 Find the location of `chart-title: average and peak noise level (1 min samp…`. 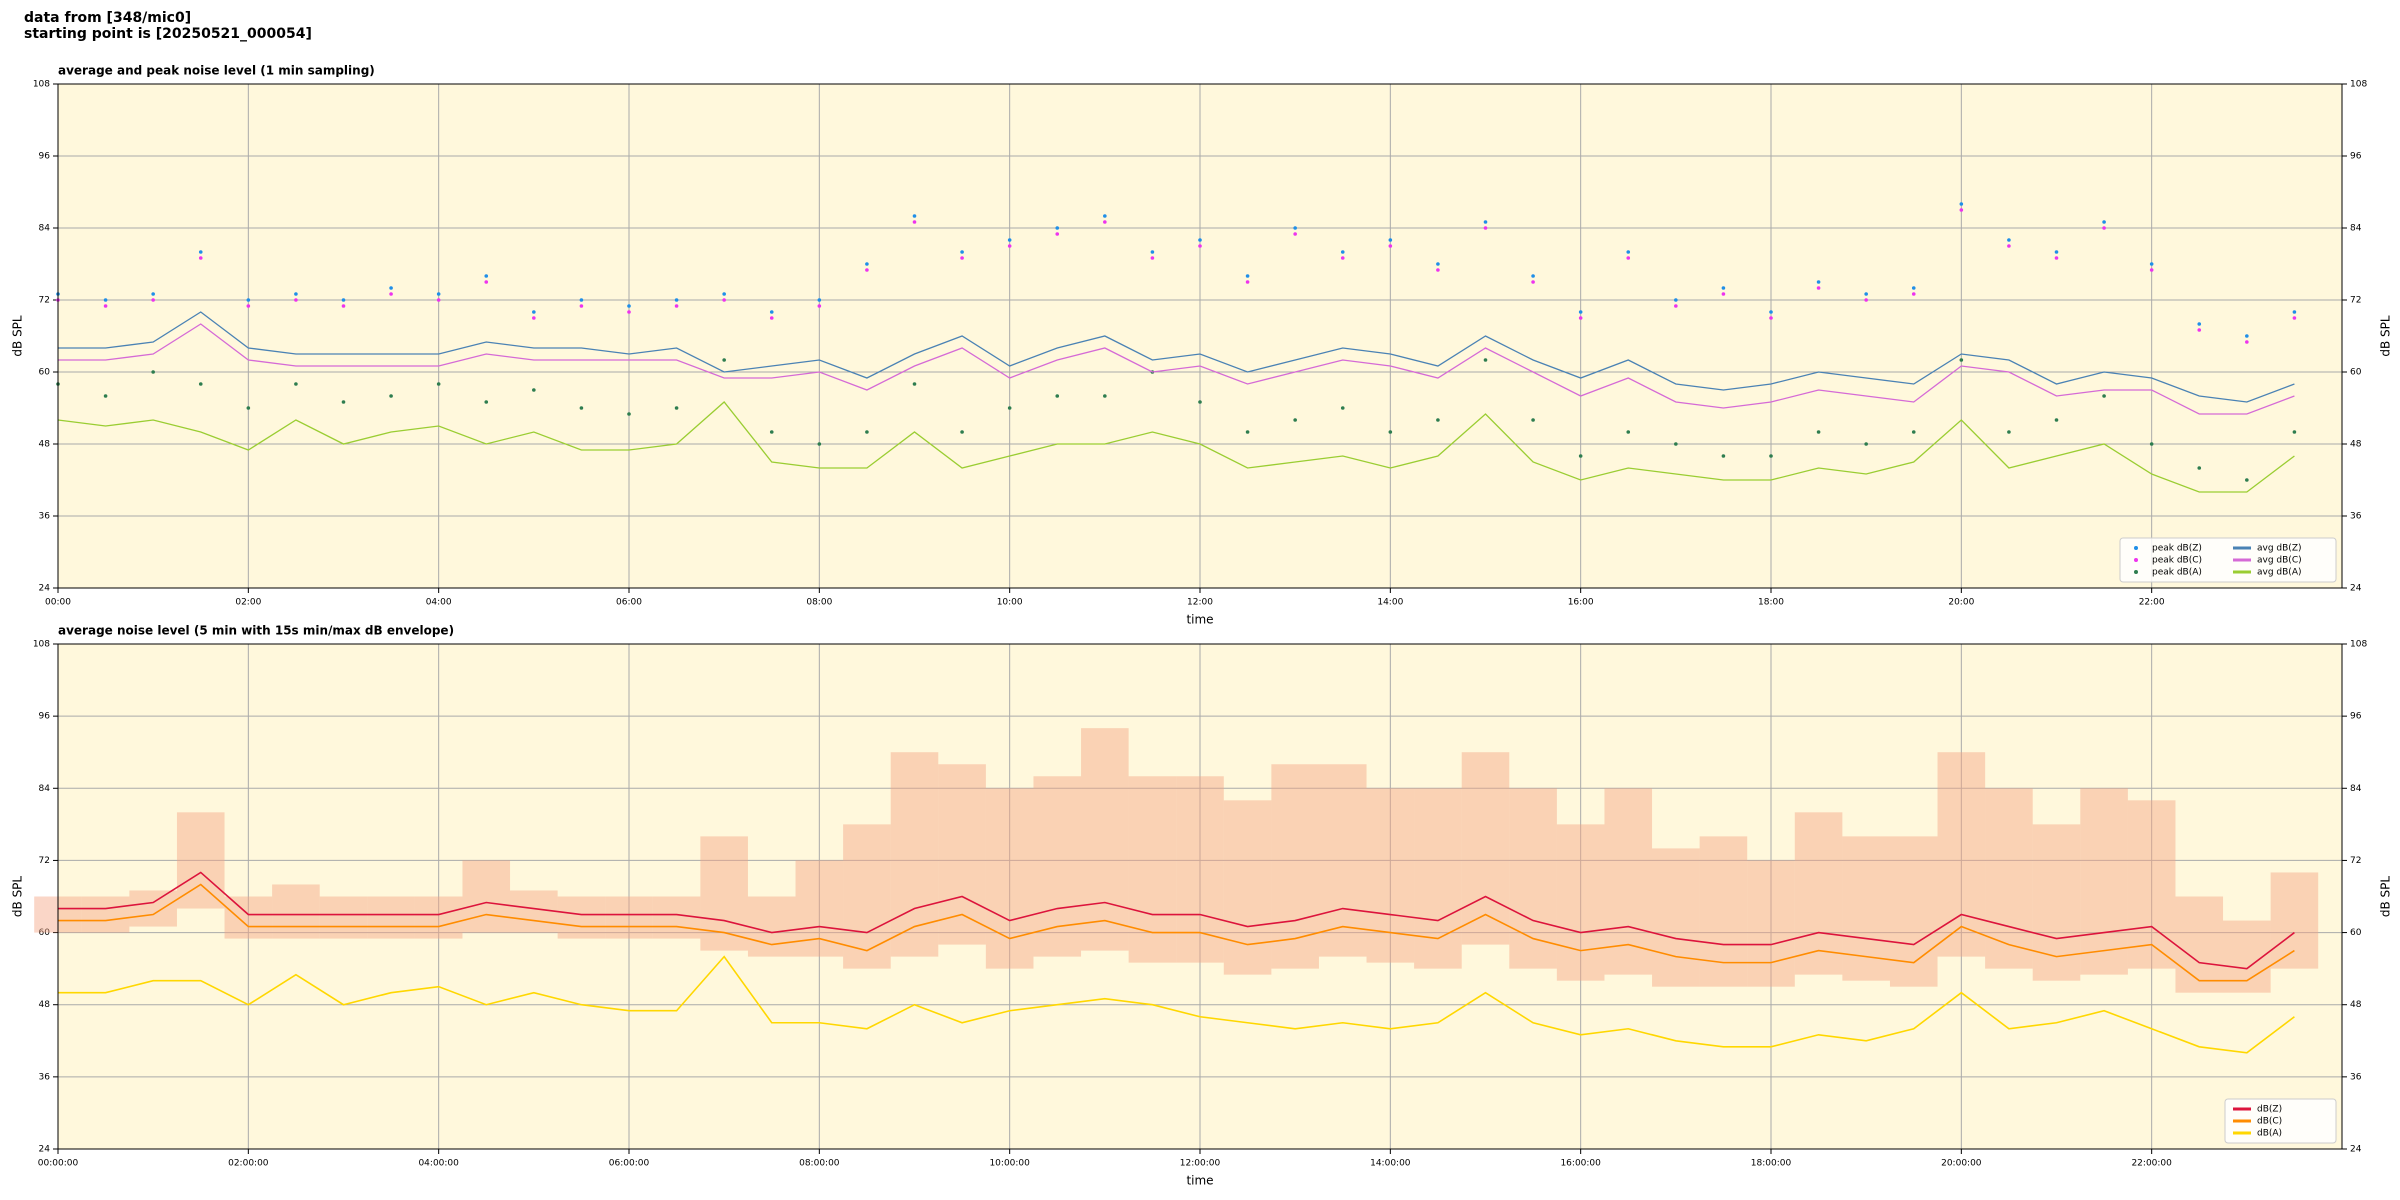

chart-title: average and peak noise level (1 min samp… is located at coordinates (216, 71).